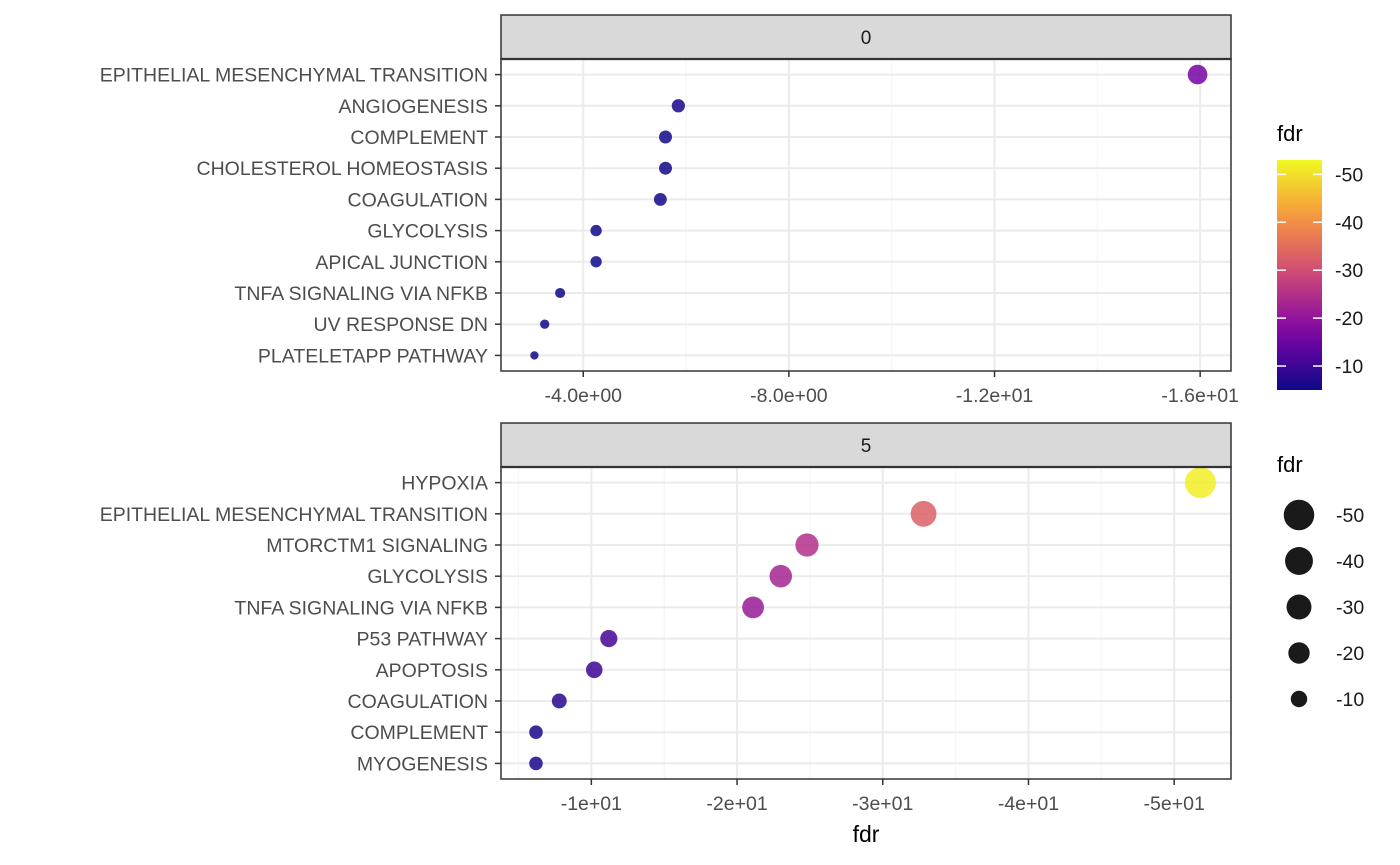  What do you see at coordinates (1349, 223) in the screenshot?
I see `color-legend-label: -40` at bounding box center [1349, 223].